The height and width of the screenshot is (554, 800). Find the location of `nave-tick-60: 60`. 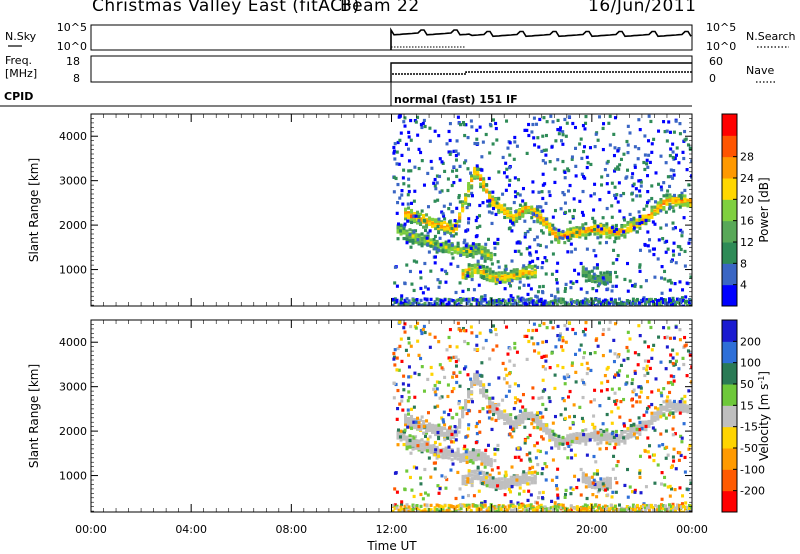

nave-tick-60: 60 is located at coordinates (716, 61).